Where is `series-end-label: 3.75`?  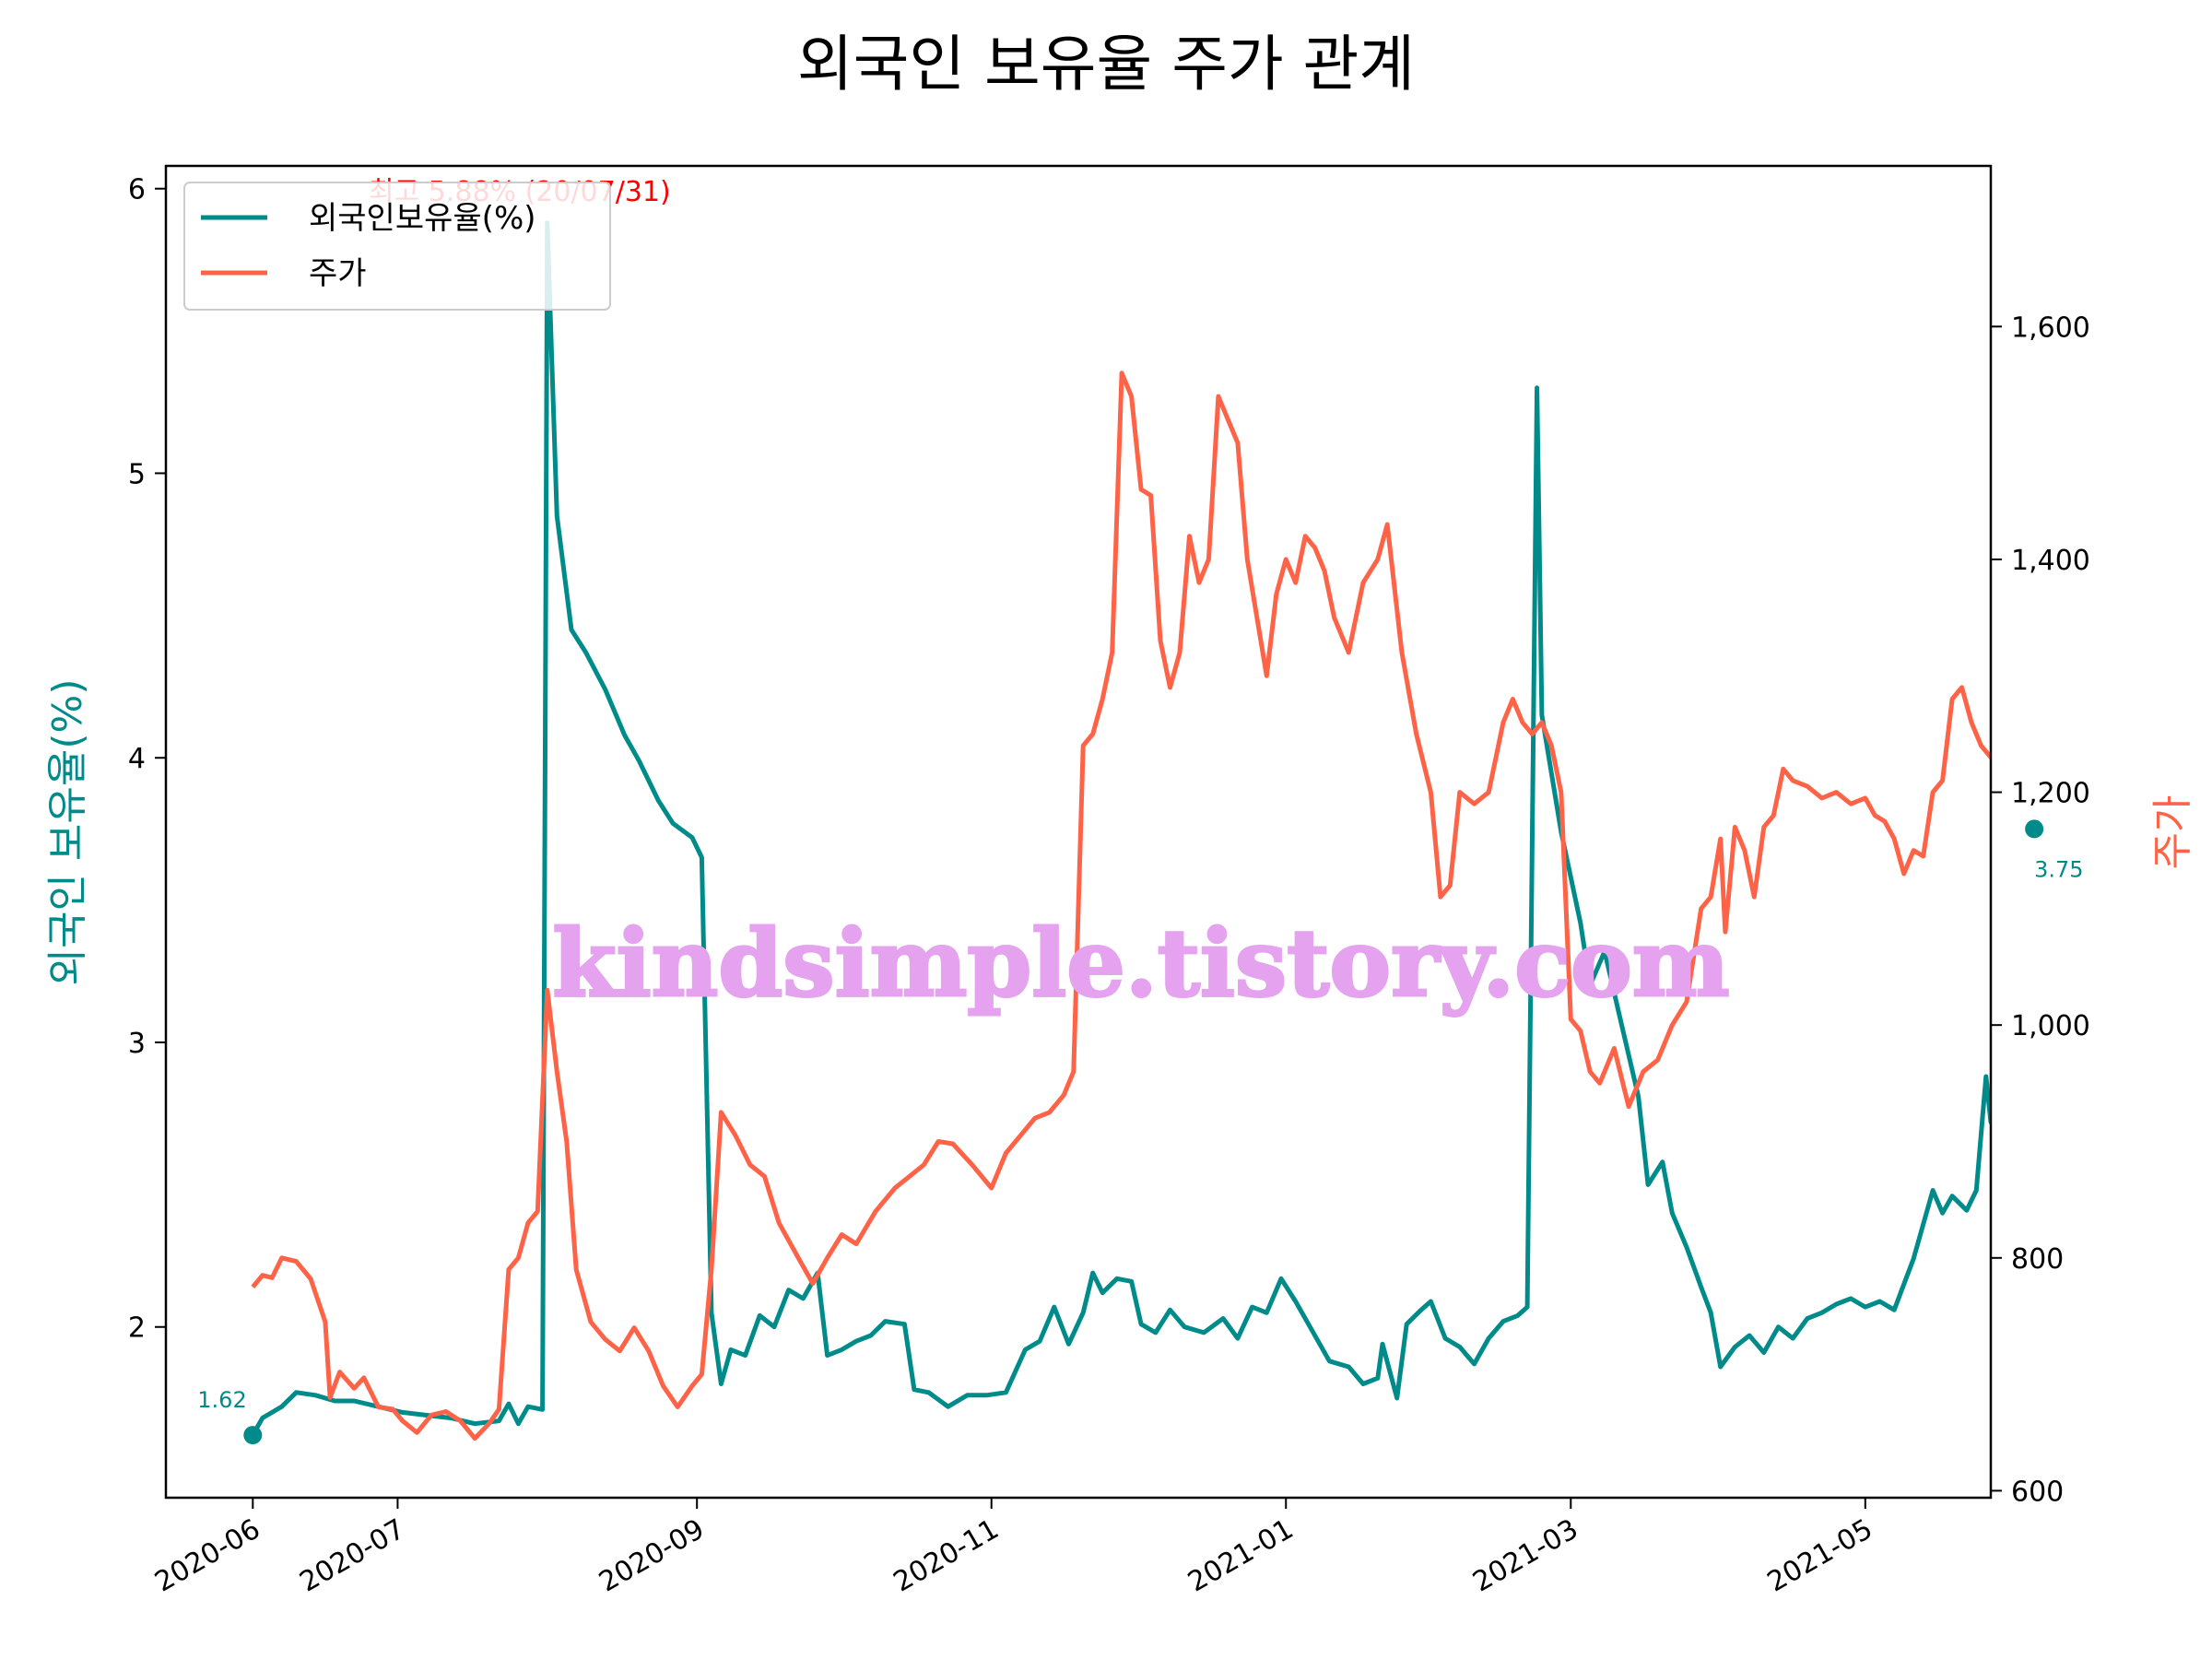 series-end-label: 3.75 is located at coordinates (2058, 869).